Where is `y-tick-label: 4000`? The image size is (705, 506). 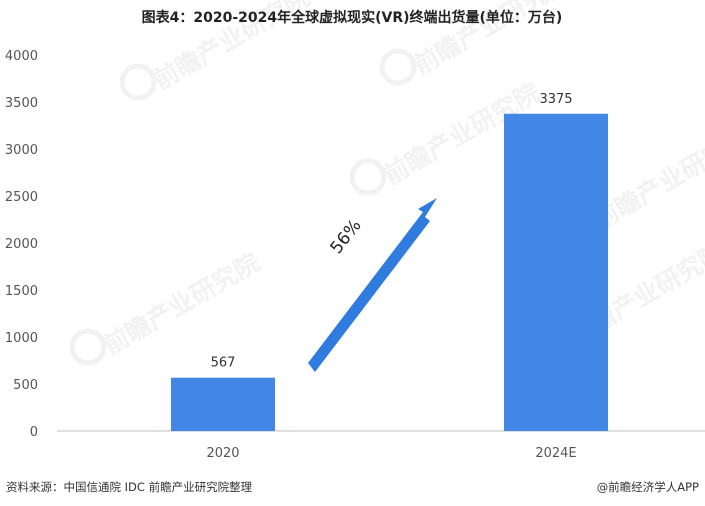
y-tick-label: 4000 is located at coordinates (21, 56).